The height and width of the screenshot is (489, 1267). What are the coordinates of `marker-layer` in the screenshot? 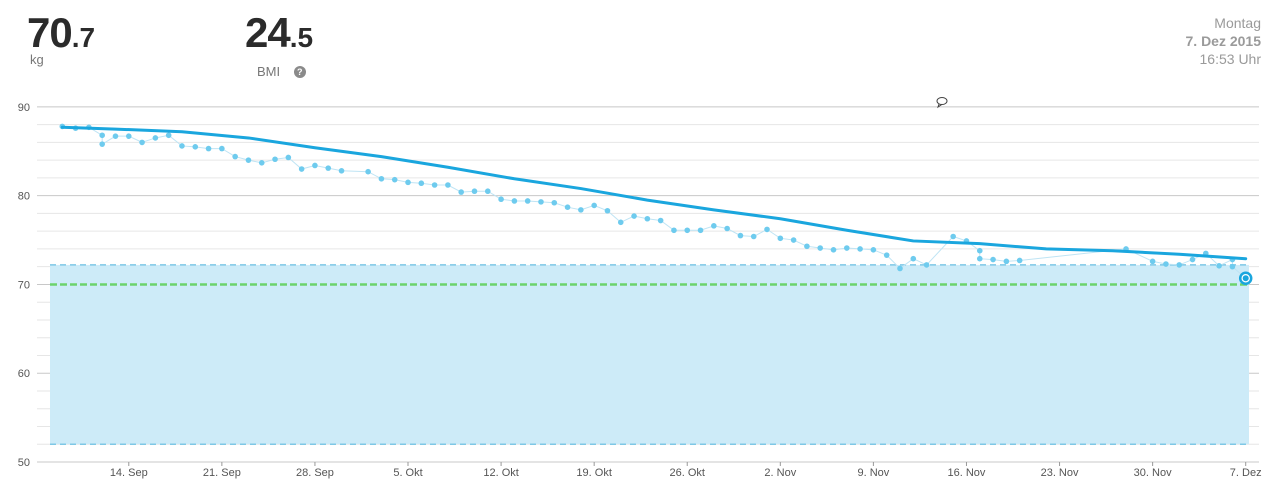 It's located at (1245, 278).